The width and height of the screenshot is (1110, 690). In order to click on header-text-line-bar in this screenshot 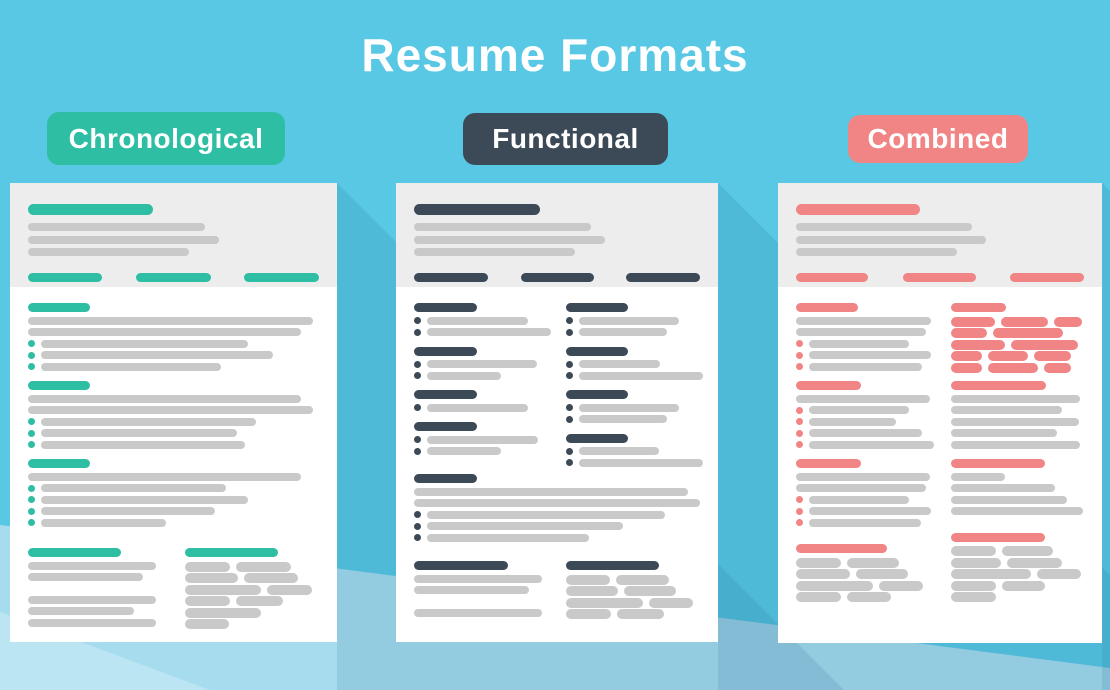, I will do `click(123, 239)`.